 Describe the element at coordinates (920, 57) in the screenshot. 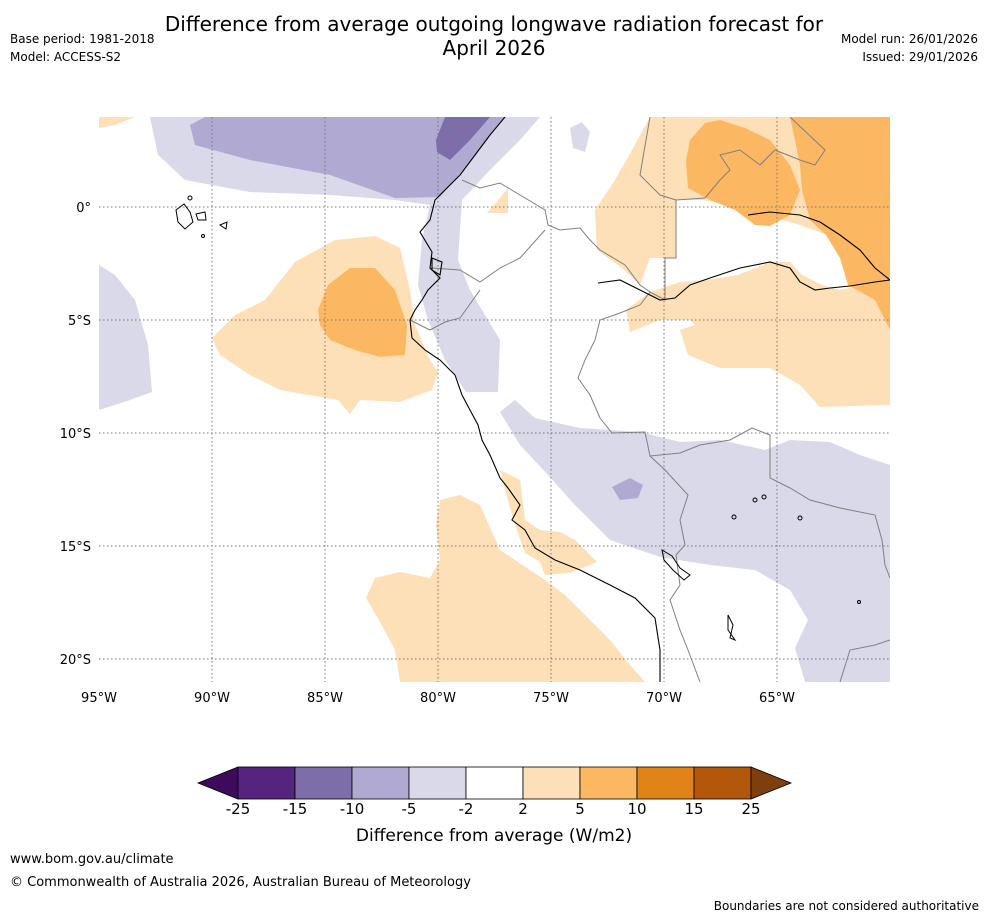

I see `issued-date: Issued: 29/01/2026` at that location.